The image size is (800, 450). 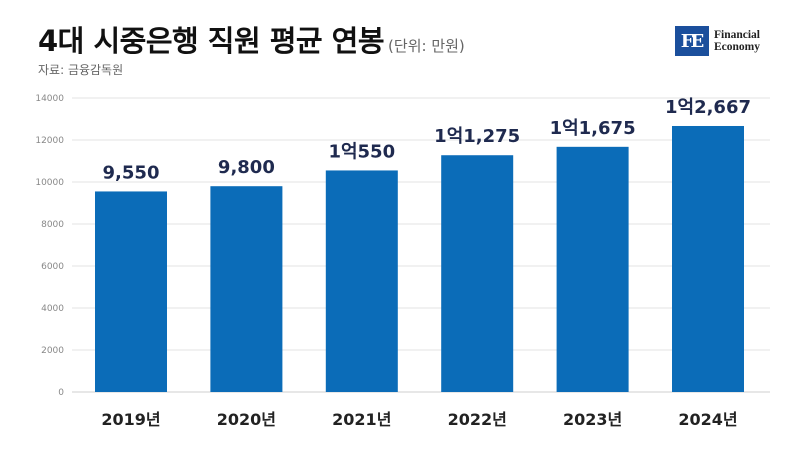 What do you see at coordinates (52, 309) in the screenshot?
I see `y-tick-label: 4000` at bounding box center [52, 309].